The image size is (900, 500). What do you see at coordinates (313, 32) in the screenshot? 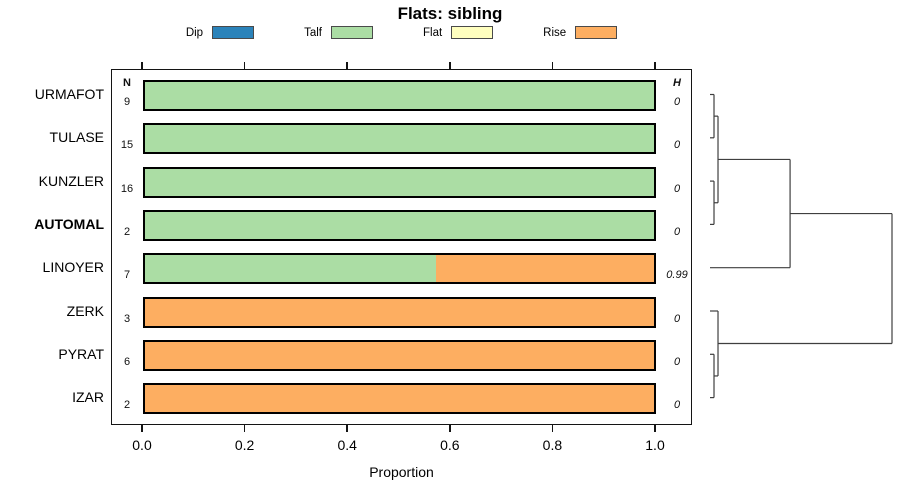
I see `legend-label: Talf` at bounding box center [313, 32].